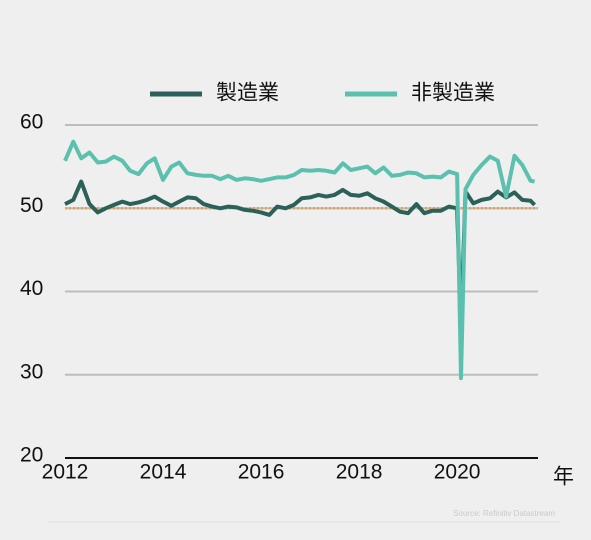 The height and width of the screenshot is (540, 591). Describe the element at coordinates (163, 472) in the screenshot. I see `x-tick-label: 2014` at that location.